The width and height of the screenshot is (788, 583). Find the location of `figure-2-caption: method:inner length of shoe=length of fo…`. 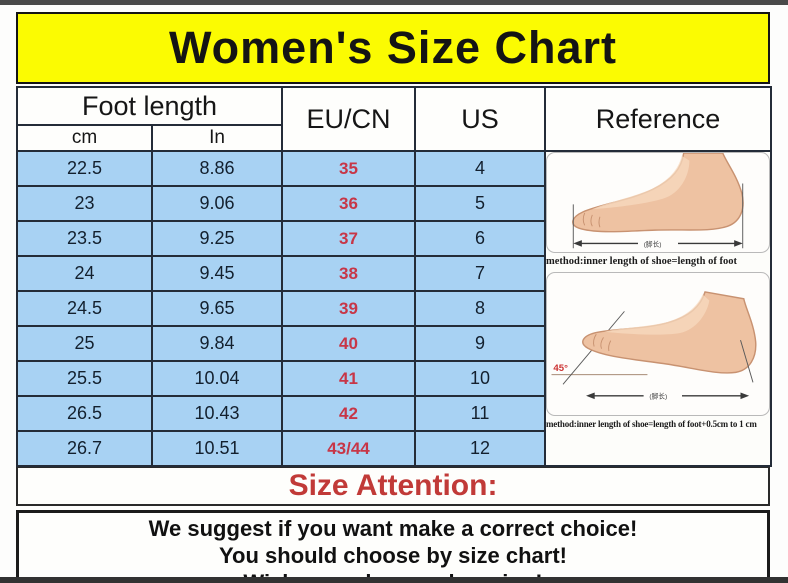

figure-2-caption: method:inner length of shoe=length of fo… is located at coordinates (651, 424).